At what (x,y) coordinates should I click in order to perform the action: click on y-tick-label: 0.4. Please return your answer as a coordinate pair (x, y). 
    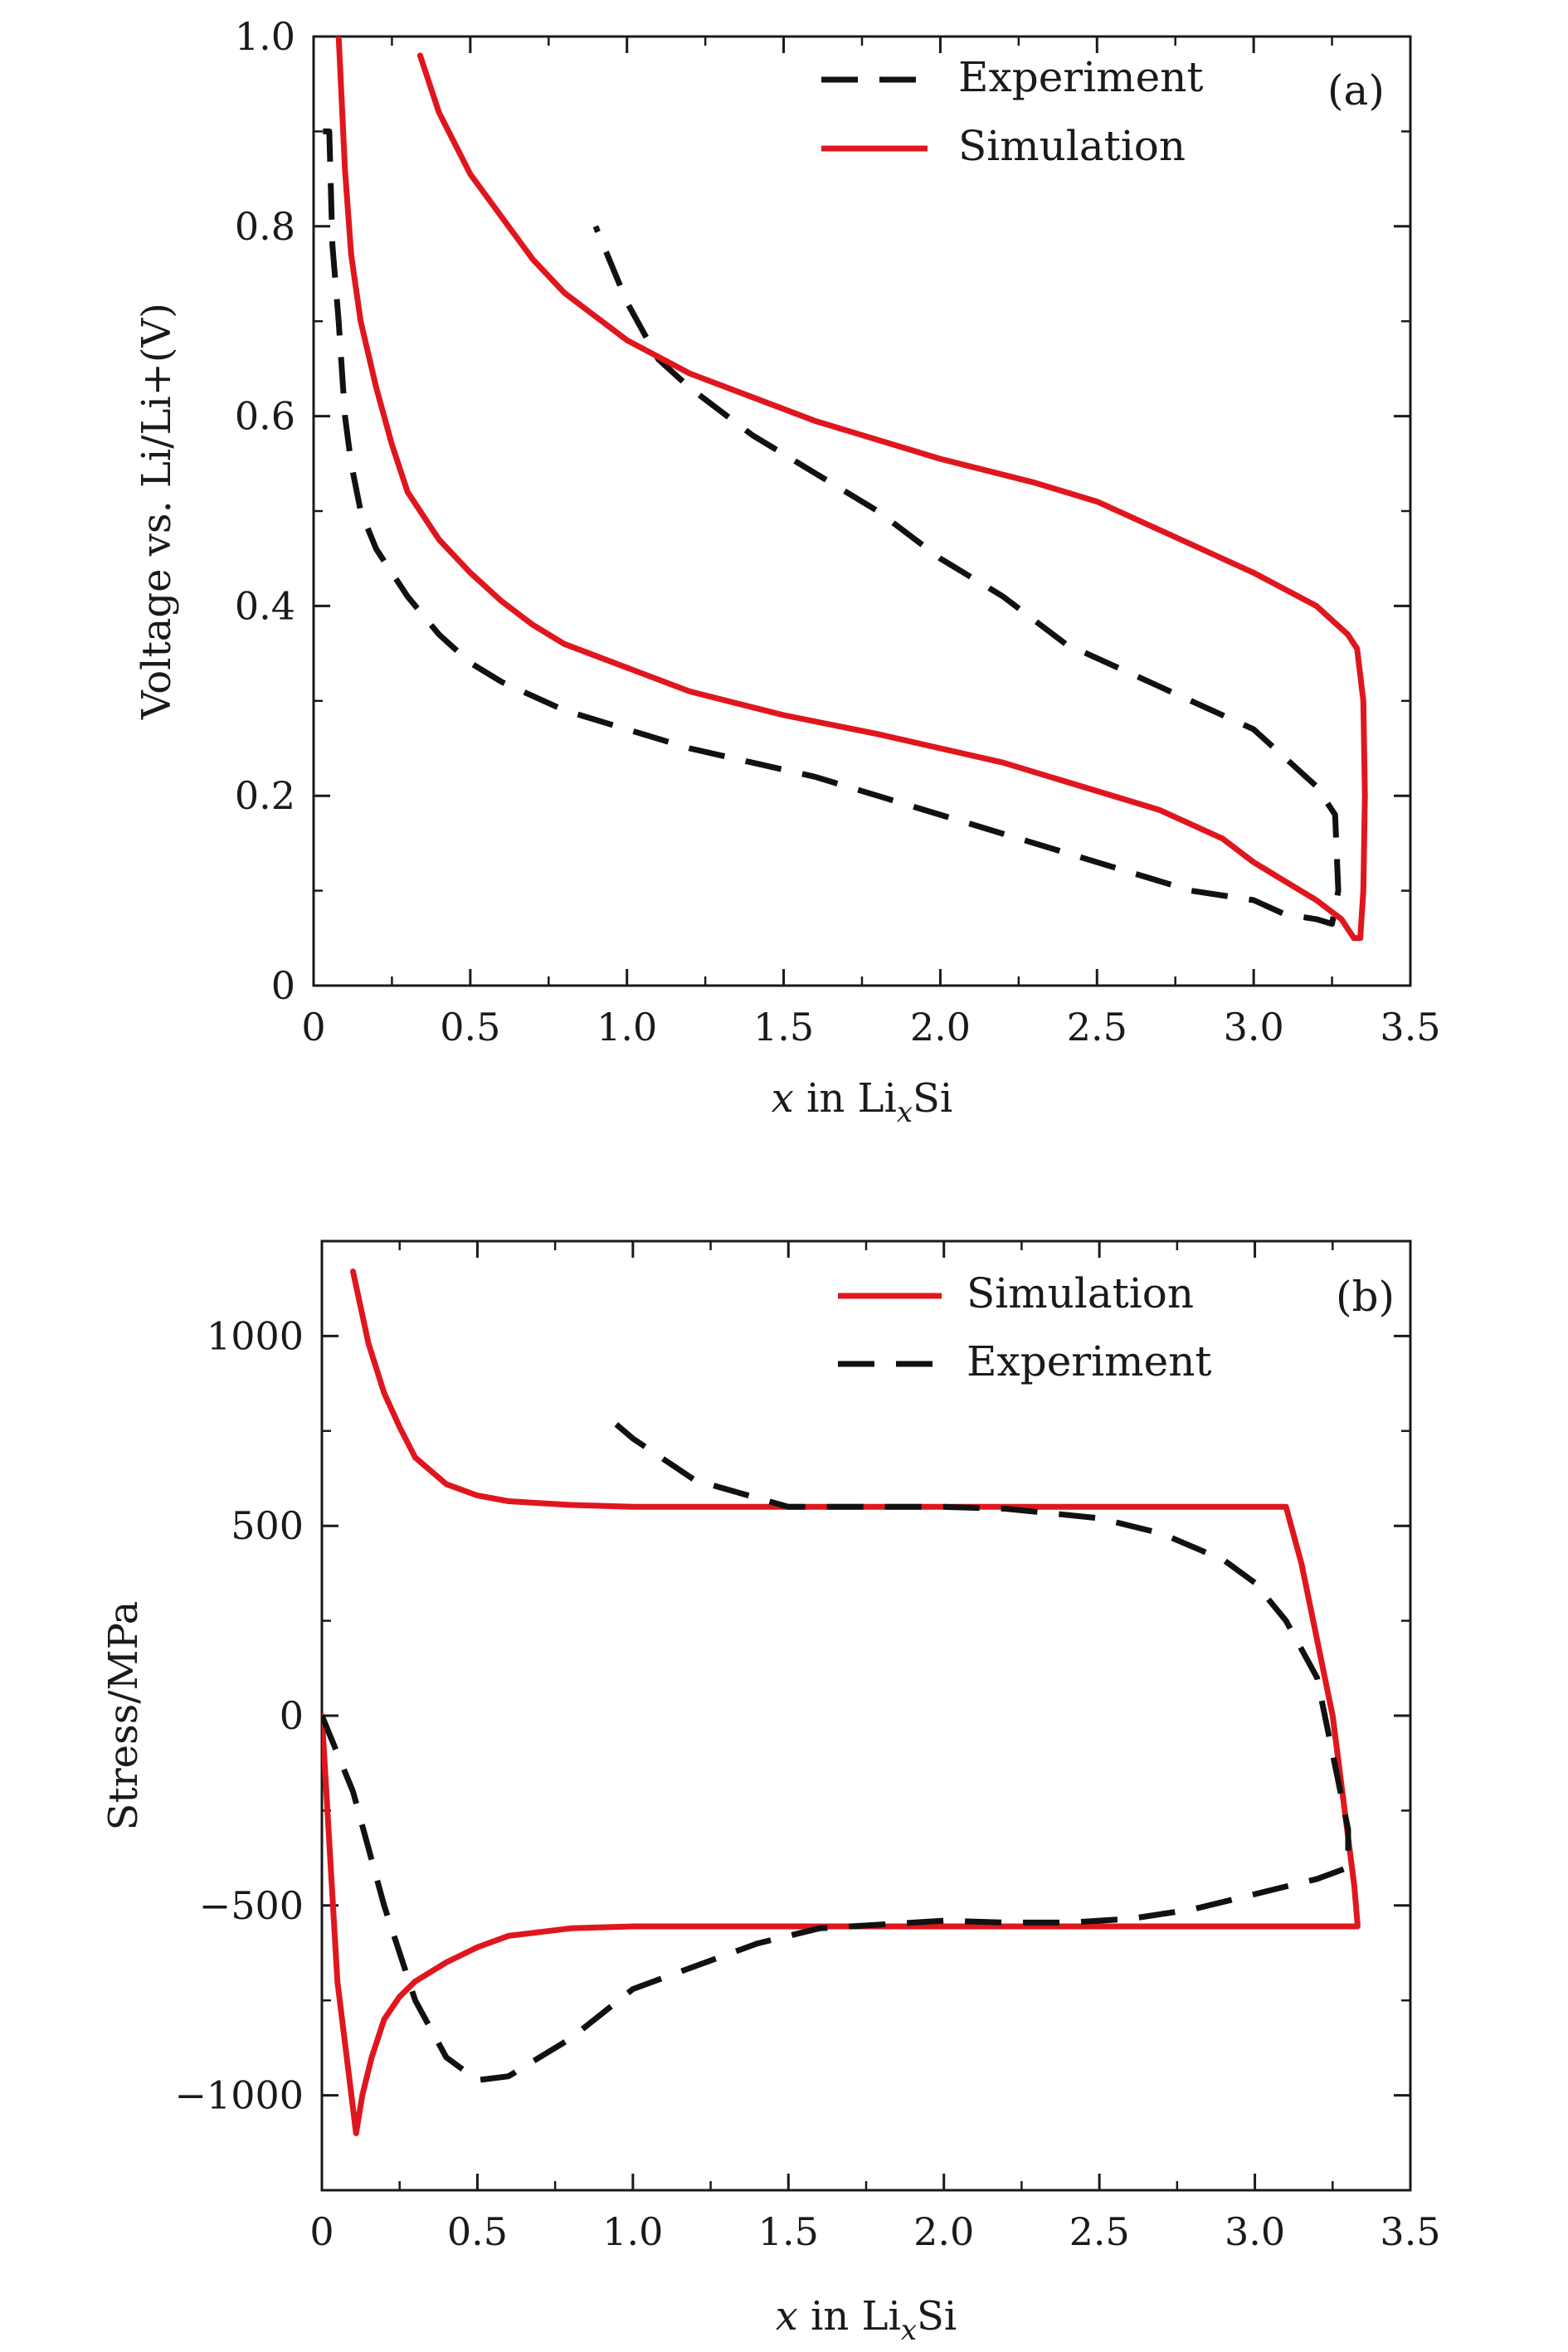
    Looking at the image, I should click on (265, 605).